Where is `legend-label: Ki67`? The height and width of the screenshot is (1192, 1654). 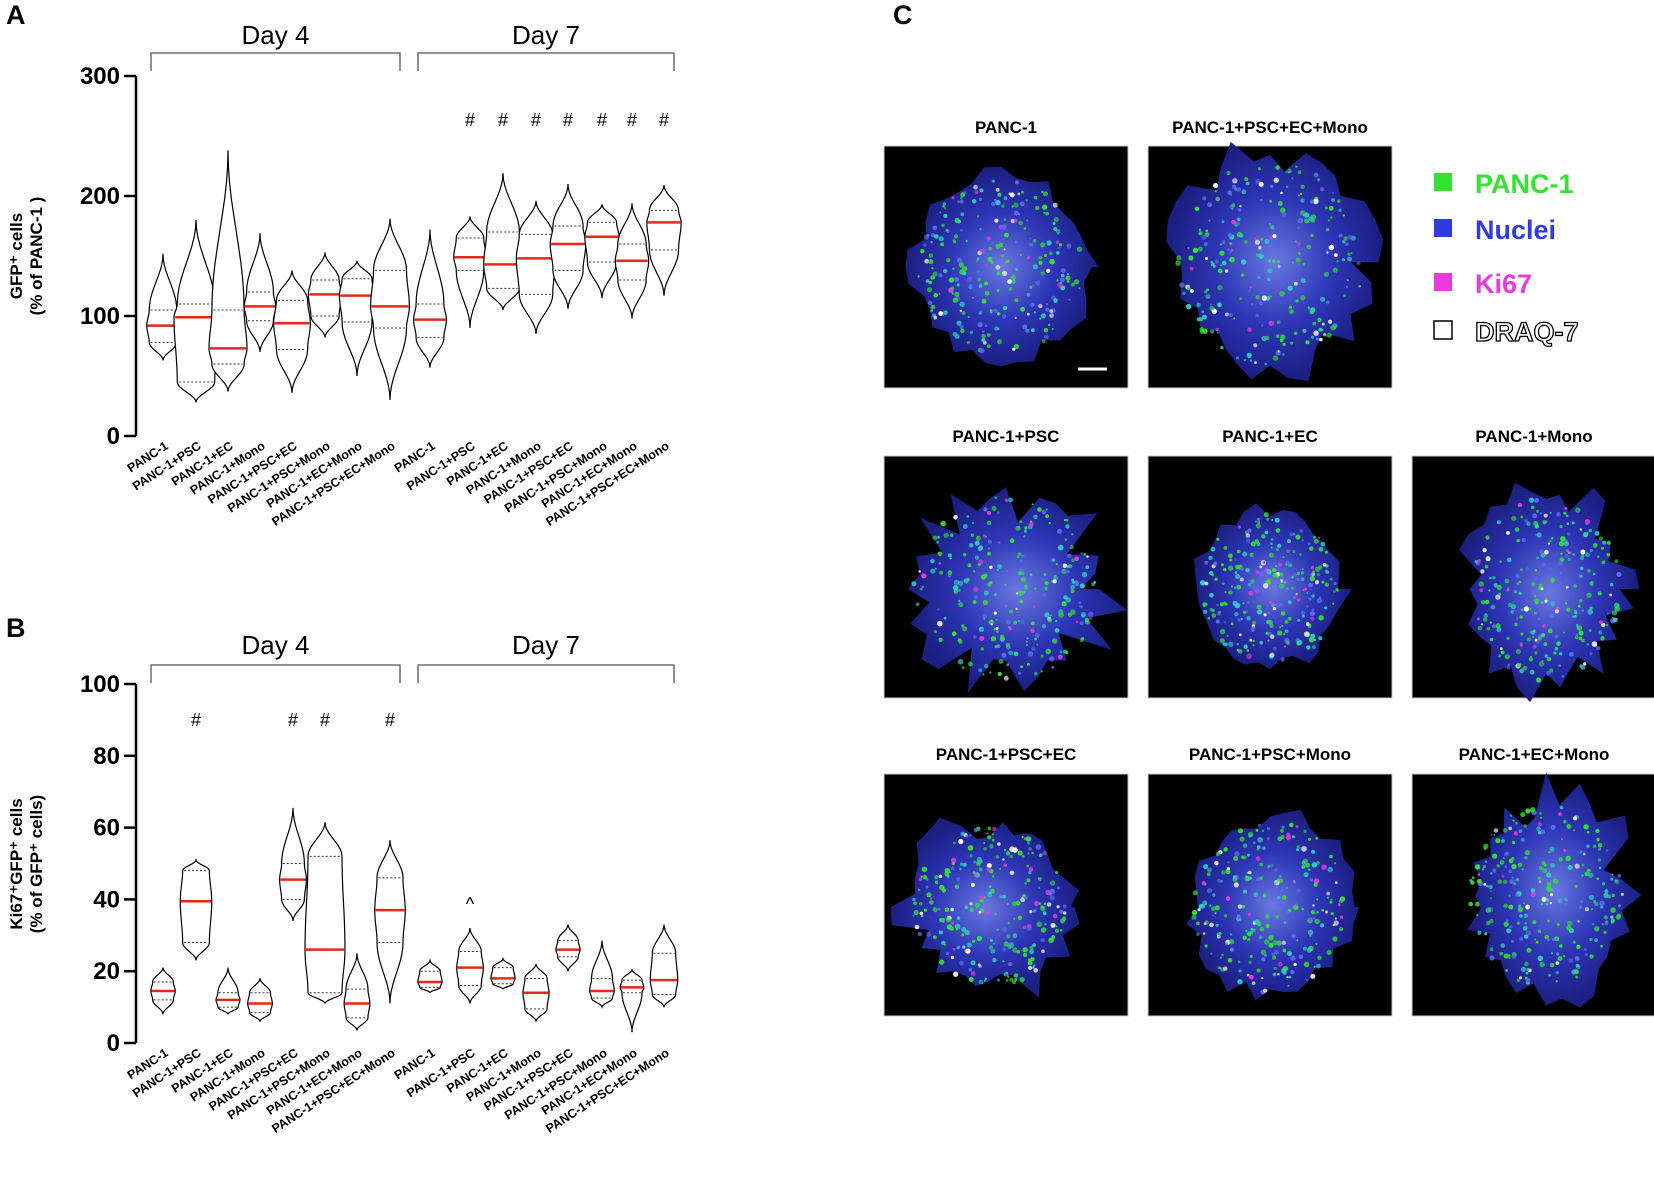
legend-label: Ki67 is located at coordinates (1503, 284).